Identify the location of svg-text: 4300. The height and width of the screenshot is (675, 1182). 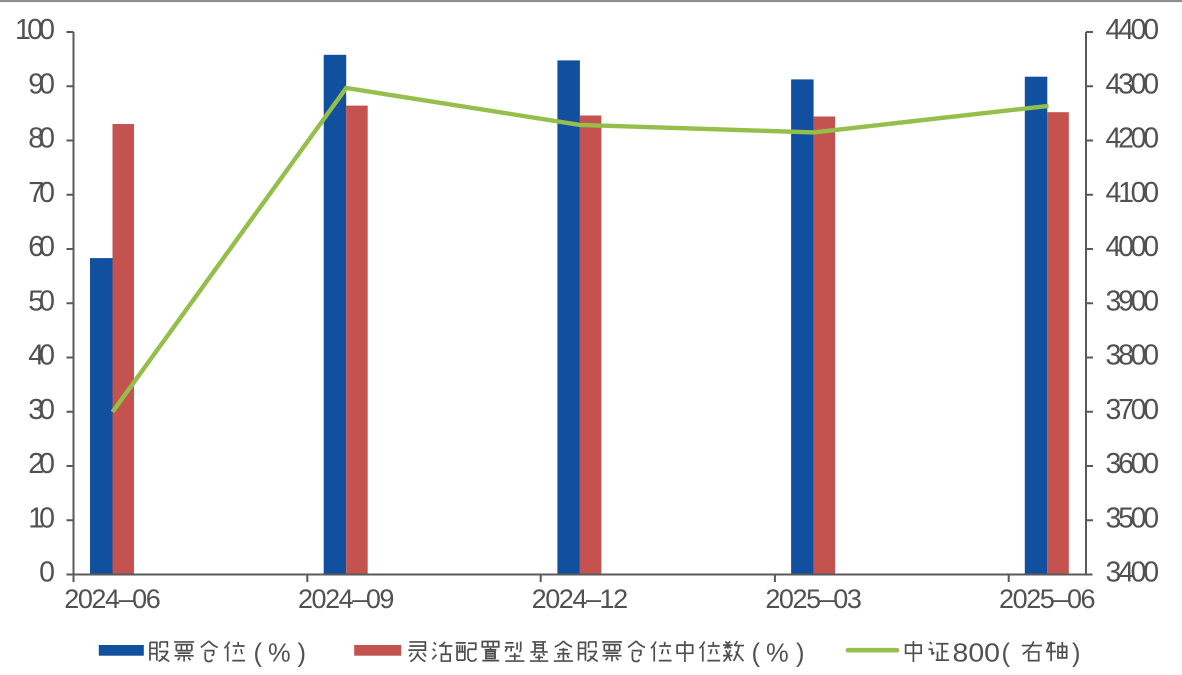
(1133, 84).